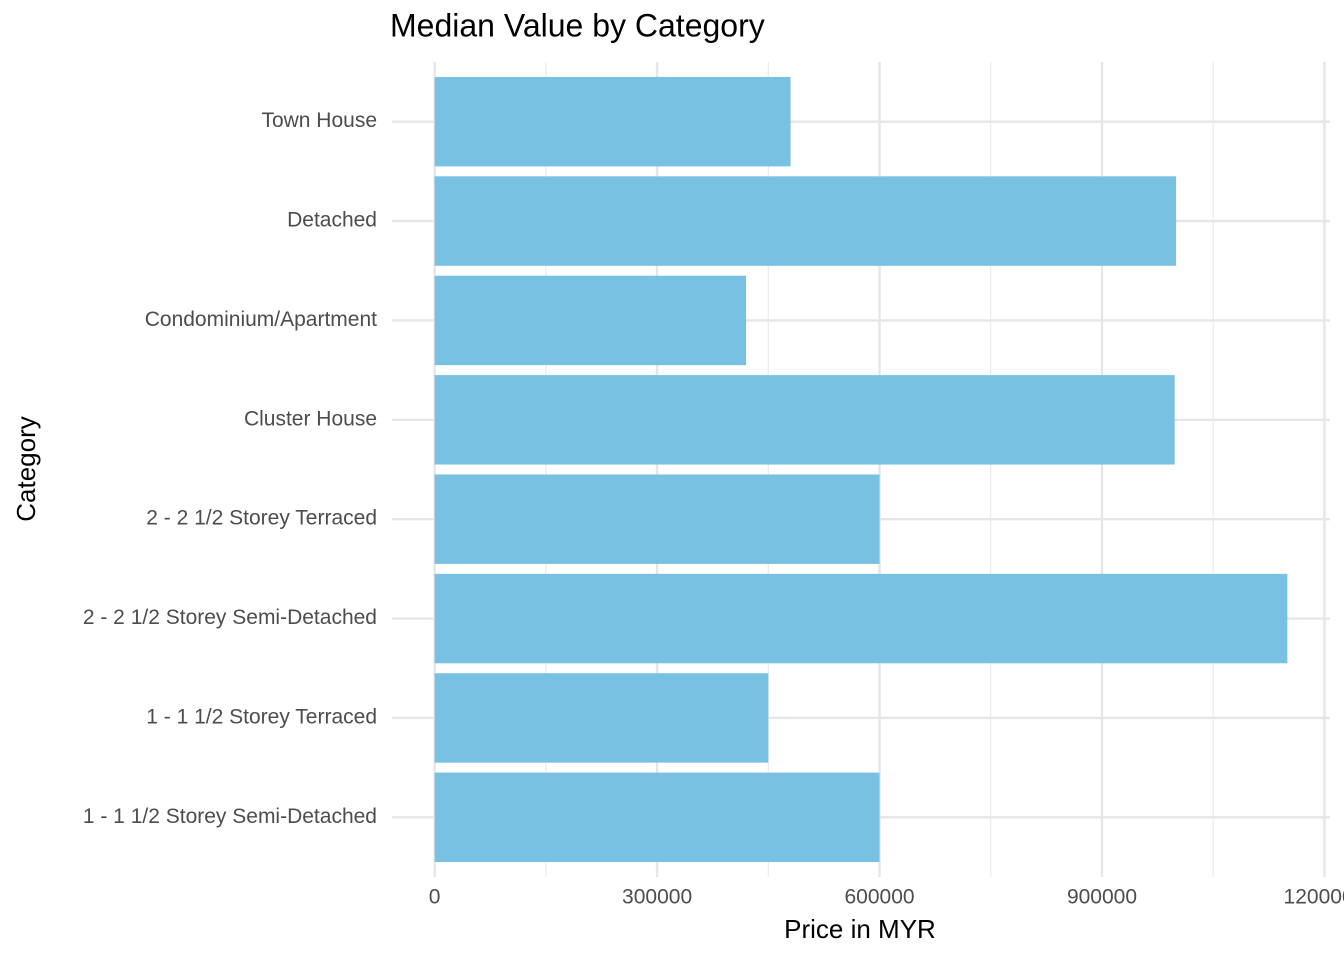 This screenshot has width=1344, height=960. I want to click on x-tick-label: 1200000, so click(1314, 897).